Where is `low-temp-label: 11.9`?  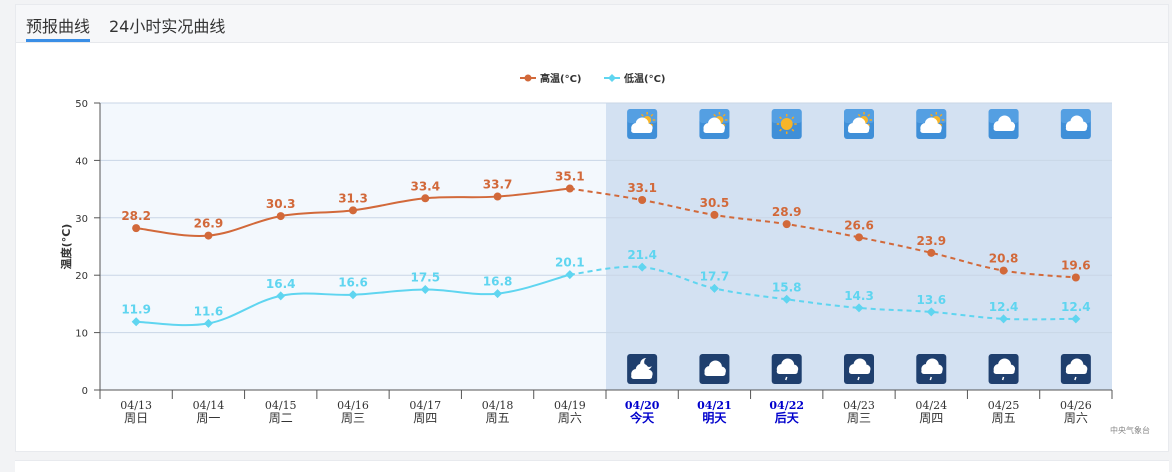
low-temp-label: 11.9 is located at coordinates (136, 310).